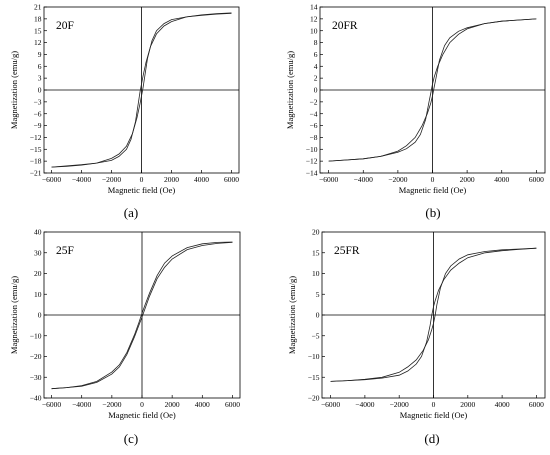 The width and height of the screenshot is (550, 455). What do you see at coordinates (345, 26) in the screenshot?
I see `sample-label: 20FR` at bounding box center [345, 26].